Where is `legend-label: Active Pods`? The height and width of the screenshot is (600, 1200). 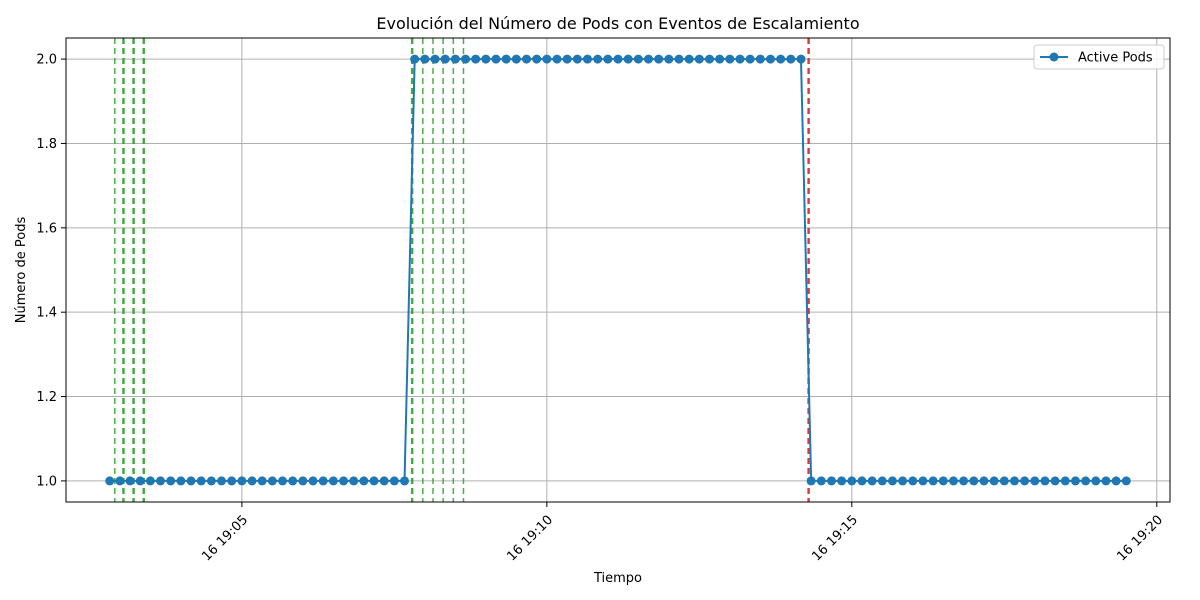
legend-label: Active Pods is located at coordinates (1115, 58).